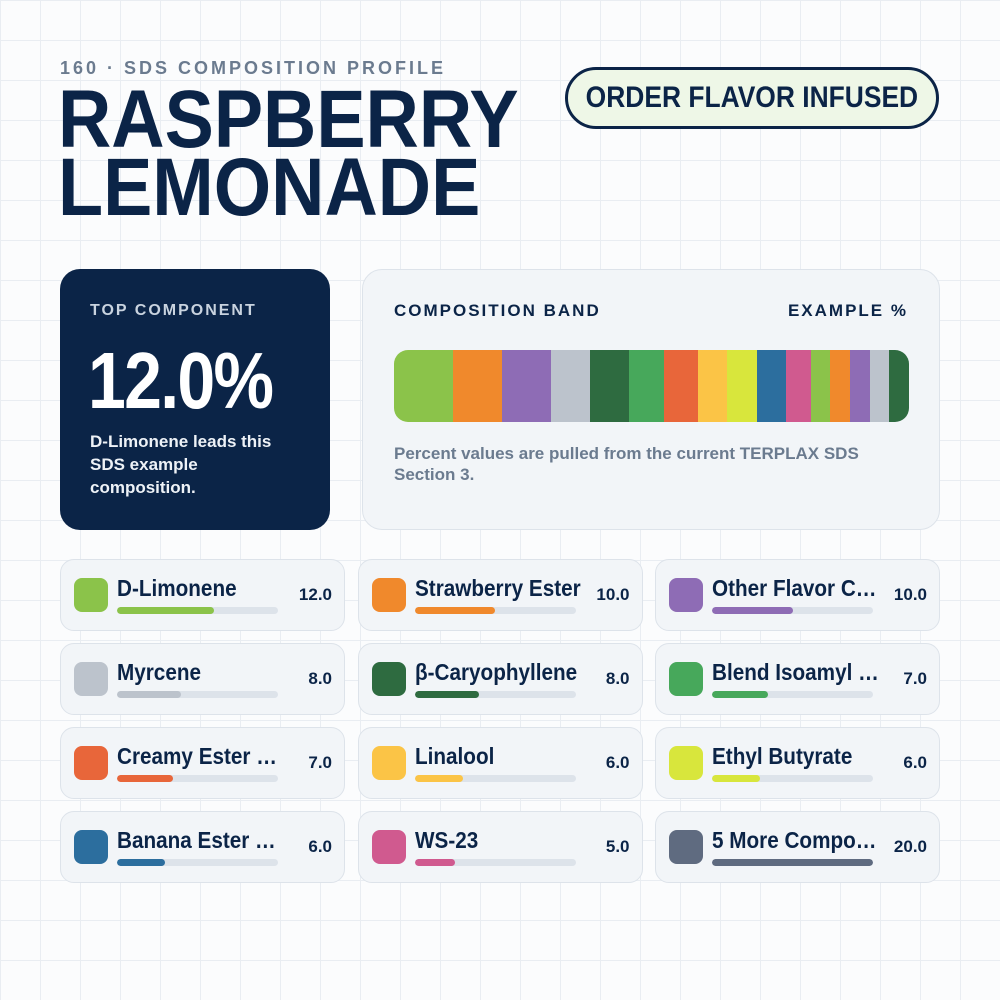  I want to click on component-card: Other Flavor C… 10.0, so click(797, 595).